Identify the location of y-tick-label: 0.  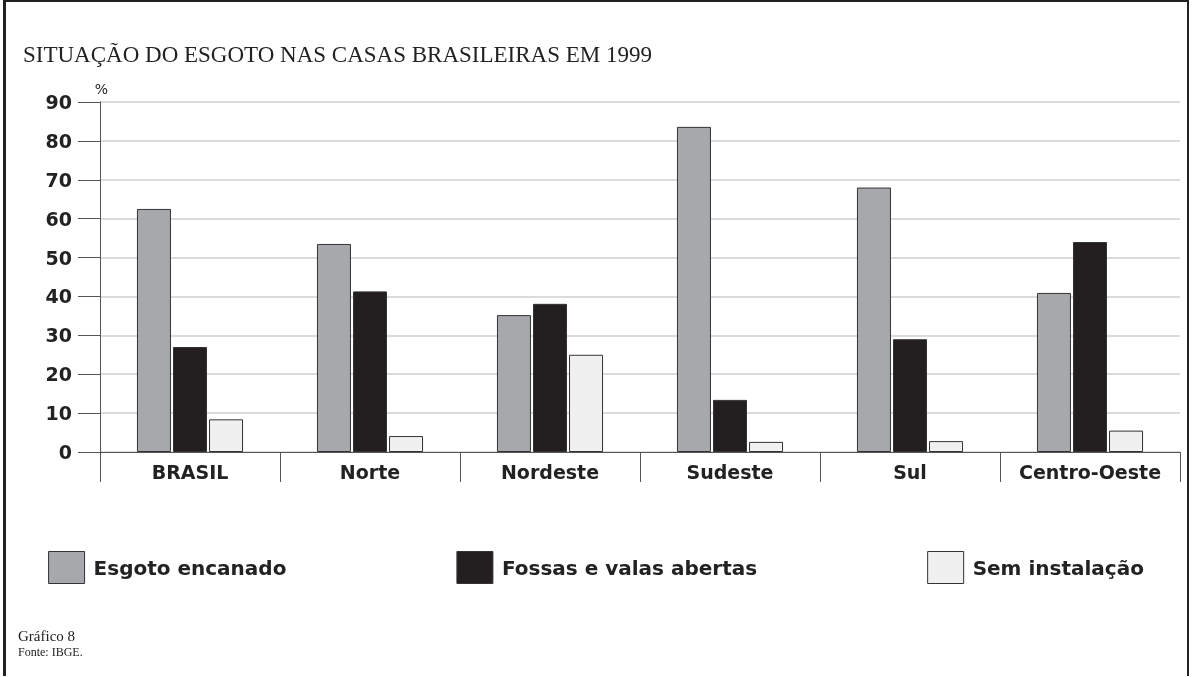
(65, 452).